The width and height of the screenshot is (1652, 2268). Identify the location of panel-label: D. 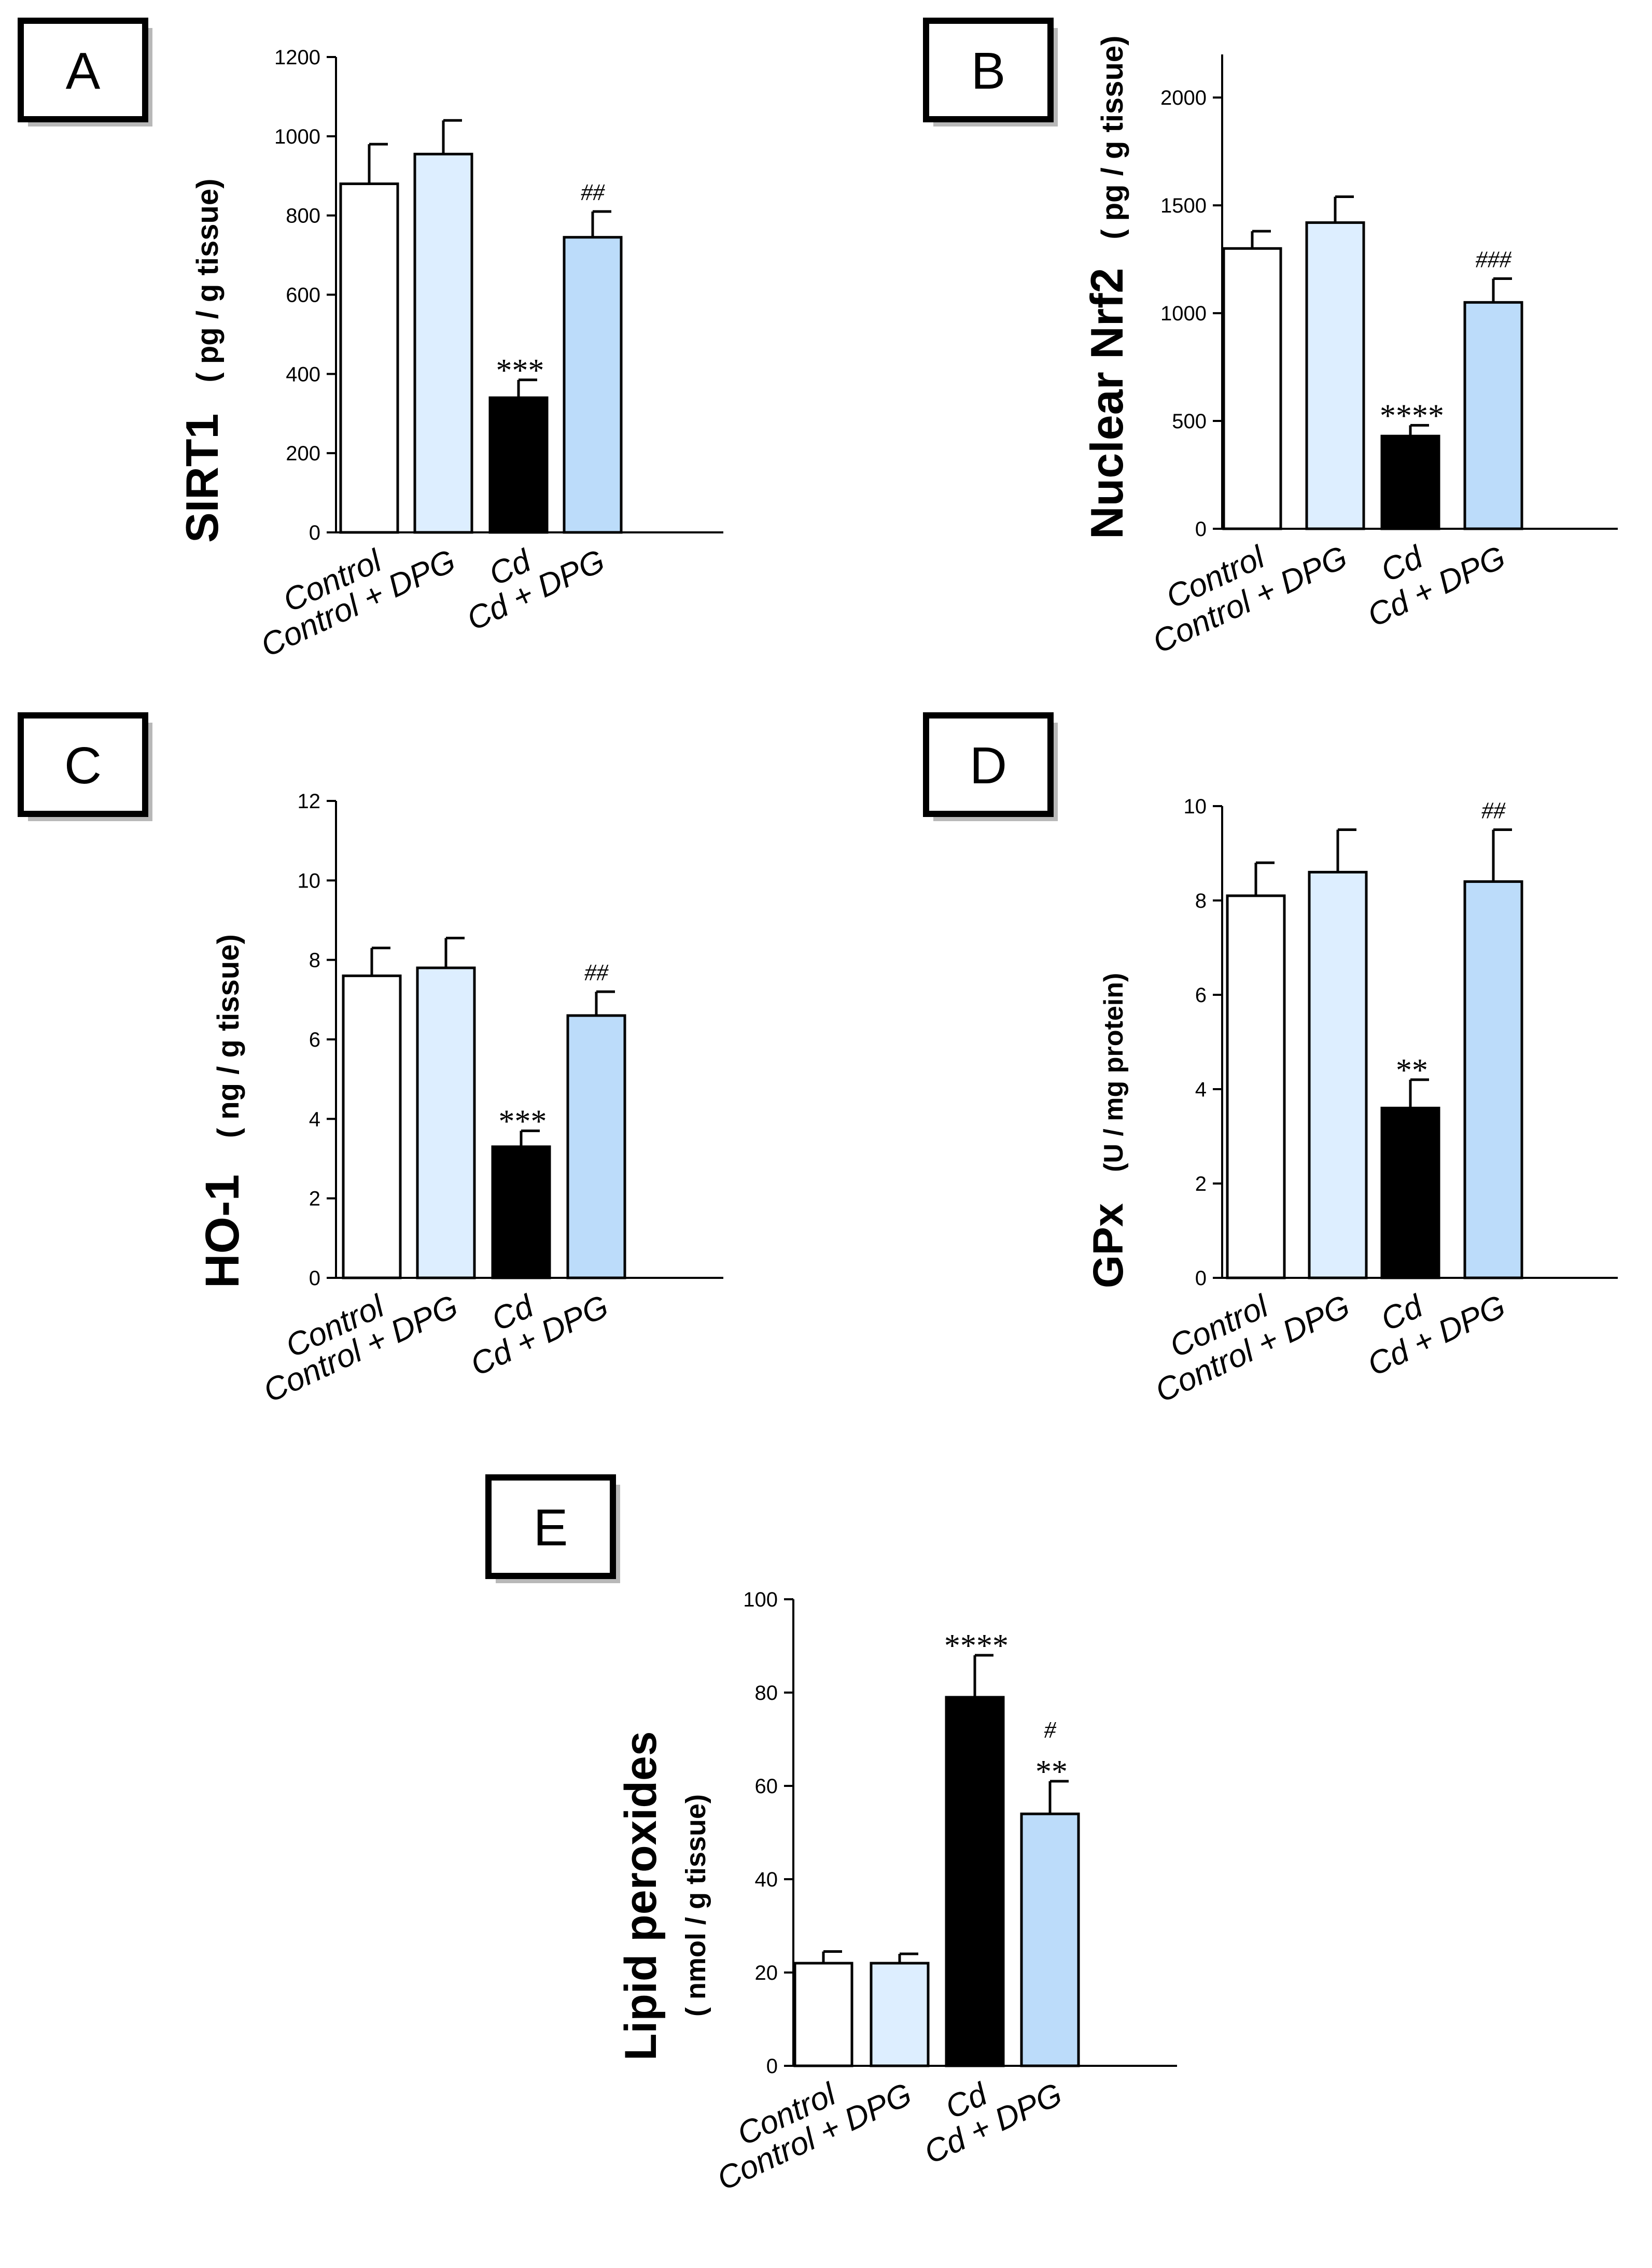
(988, 766).